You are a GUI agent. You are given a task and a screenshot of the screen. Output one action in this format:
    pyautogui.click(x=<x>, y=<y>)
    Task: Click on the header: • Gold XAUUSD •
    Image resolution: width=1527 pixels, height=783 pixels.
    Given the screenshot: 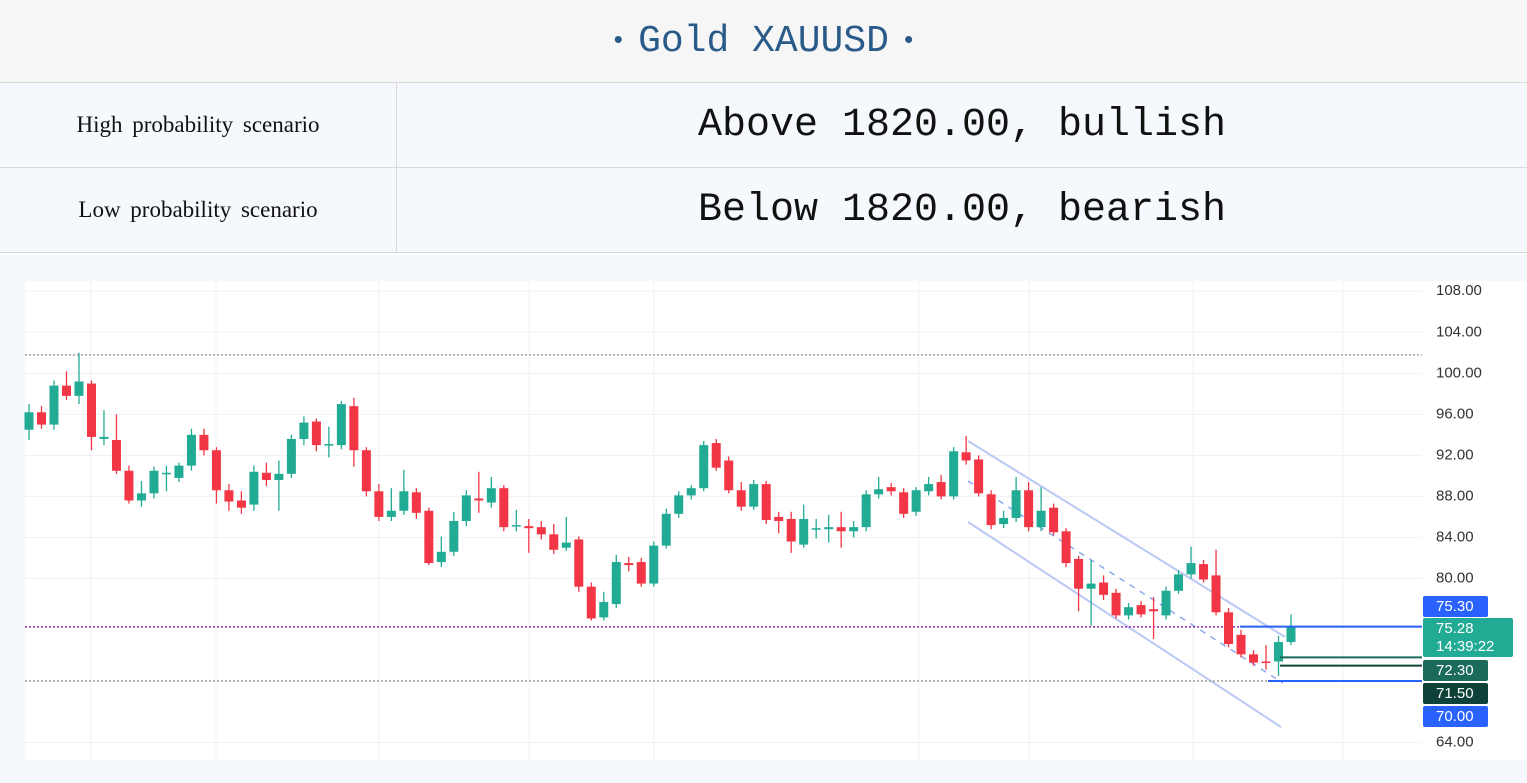 What is the action you would take?
    pyautogui.click(x=763, y=41)
    